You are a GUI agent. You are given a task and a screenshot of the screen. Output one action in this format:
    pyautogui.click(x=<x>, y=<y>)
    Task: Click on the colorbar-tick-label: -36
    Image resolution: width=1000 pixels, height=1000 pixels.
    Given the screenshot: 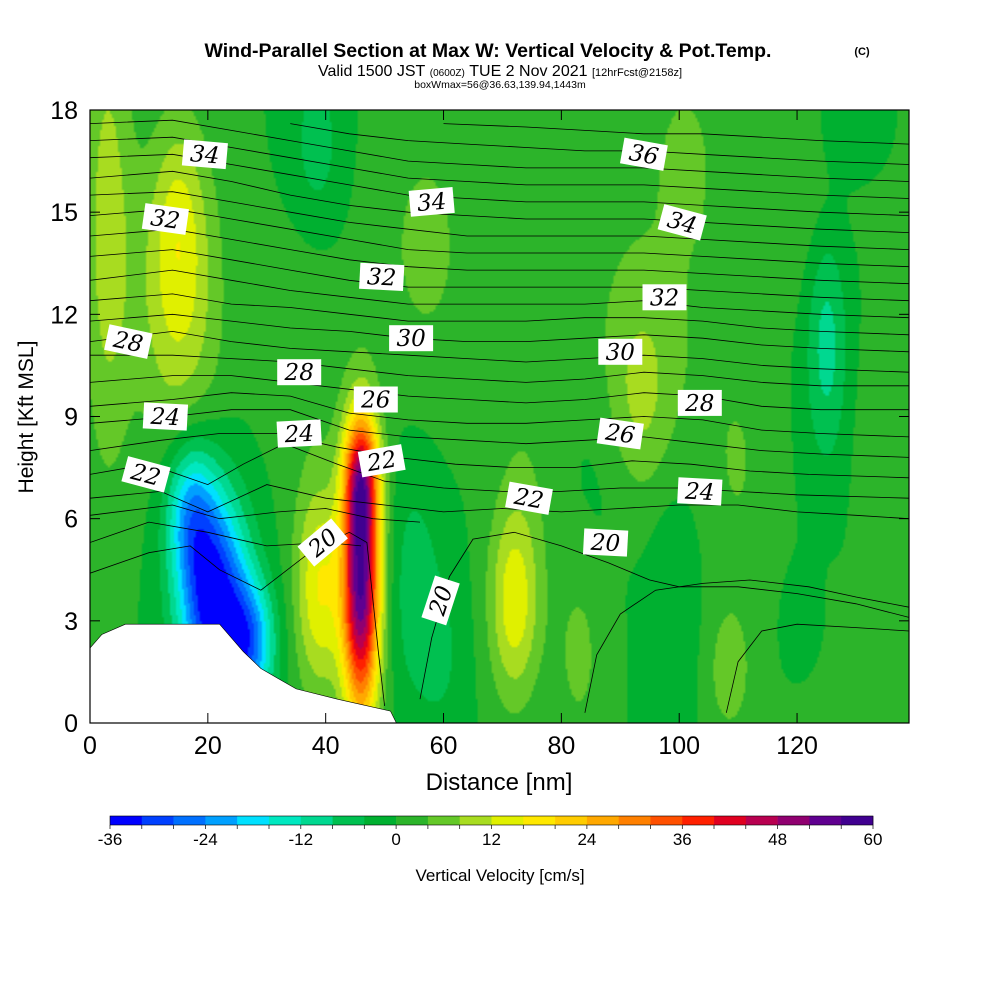 What is the action you would take?
    pyautogui.click(x=110, y=839)
    